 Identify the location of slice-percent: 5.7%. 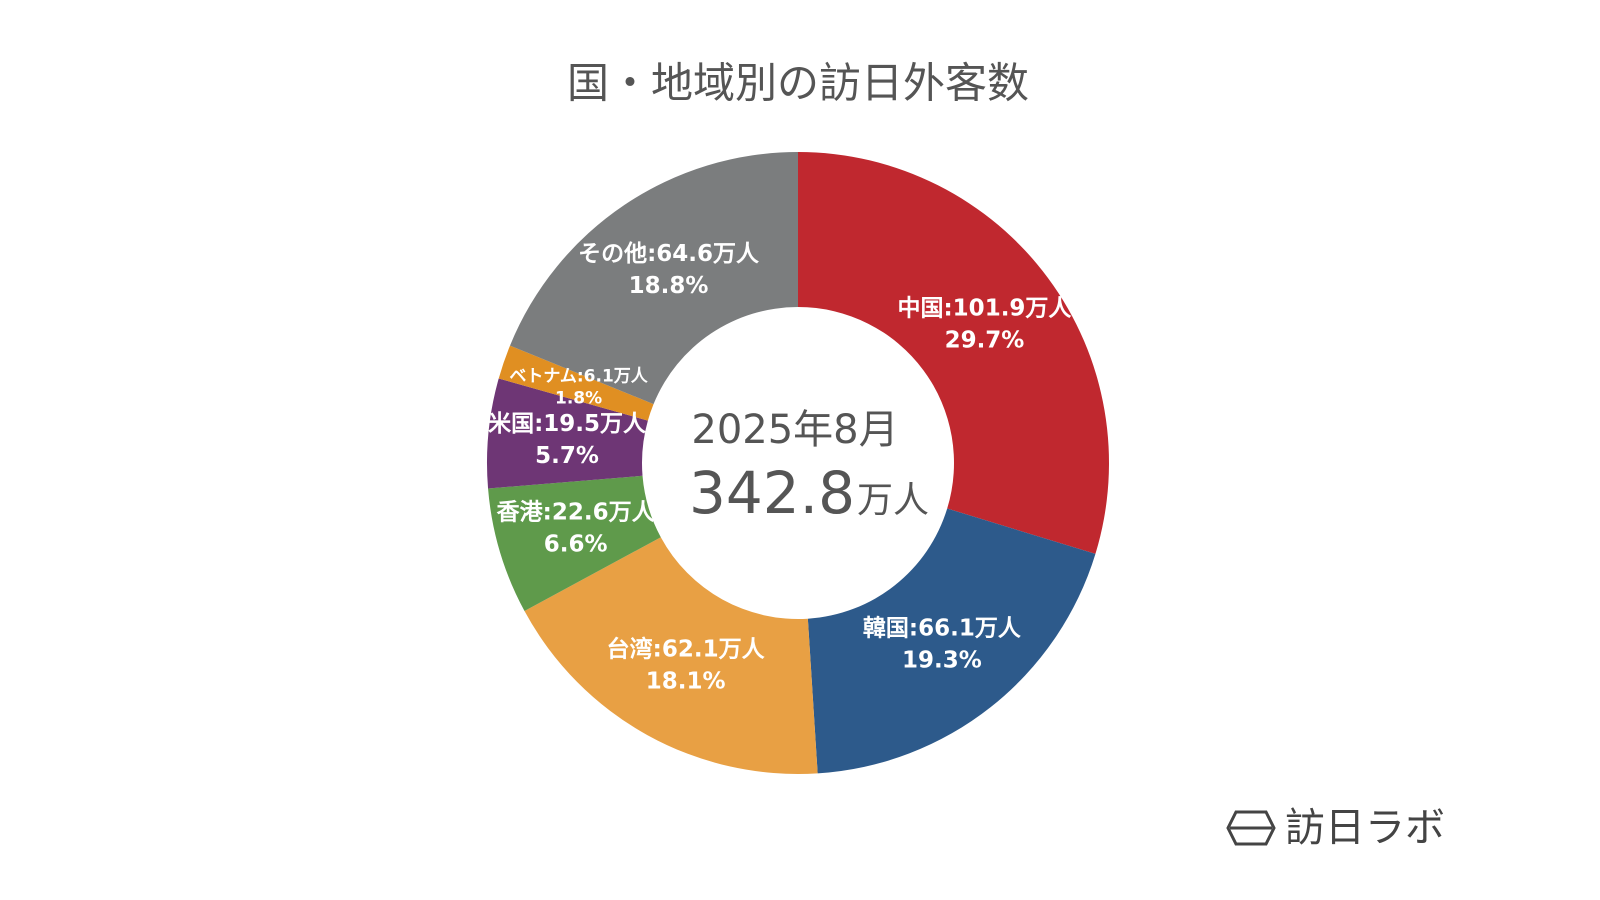
(567, 456).